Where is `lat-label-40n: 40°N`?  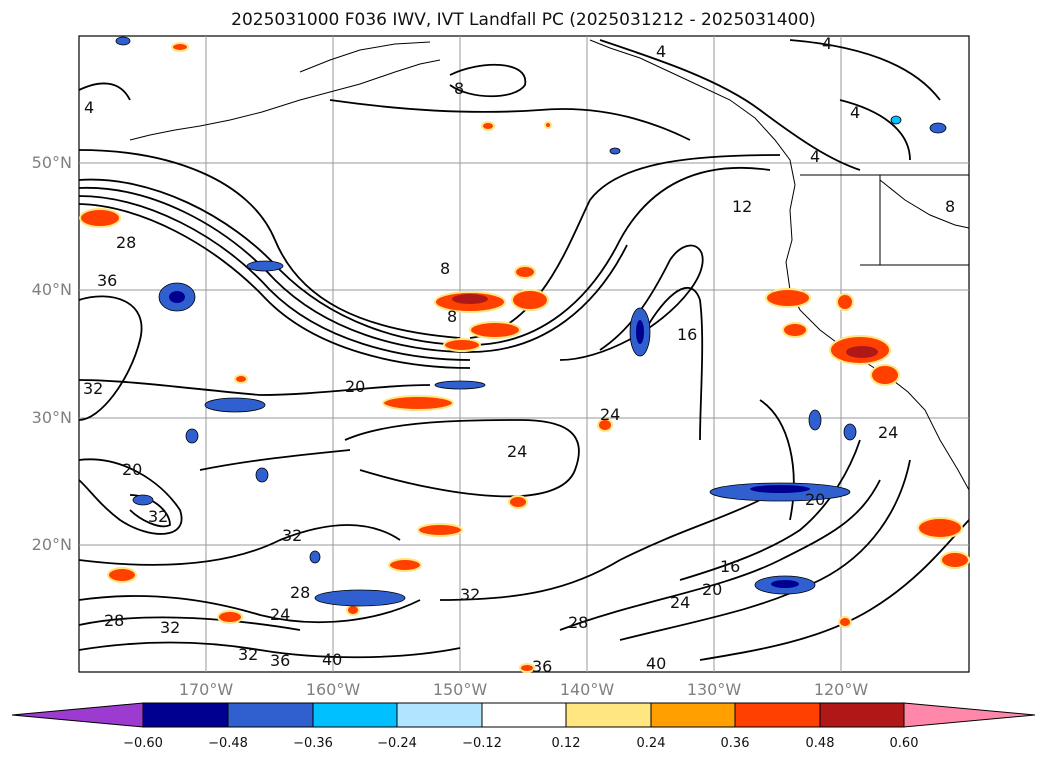 lat-label-40n: 40°N is located at coordinates (51, 289).